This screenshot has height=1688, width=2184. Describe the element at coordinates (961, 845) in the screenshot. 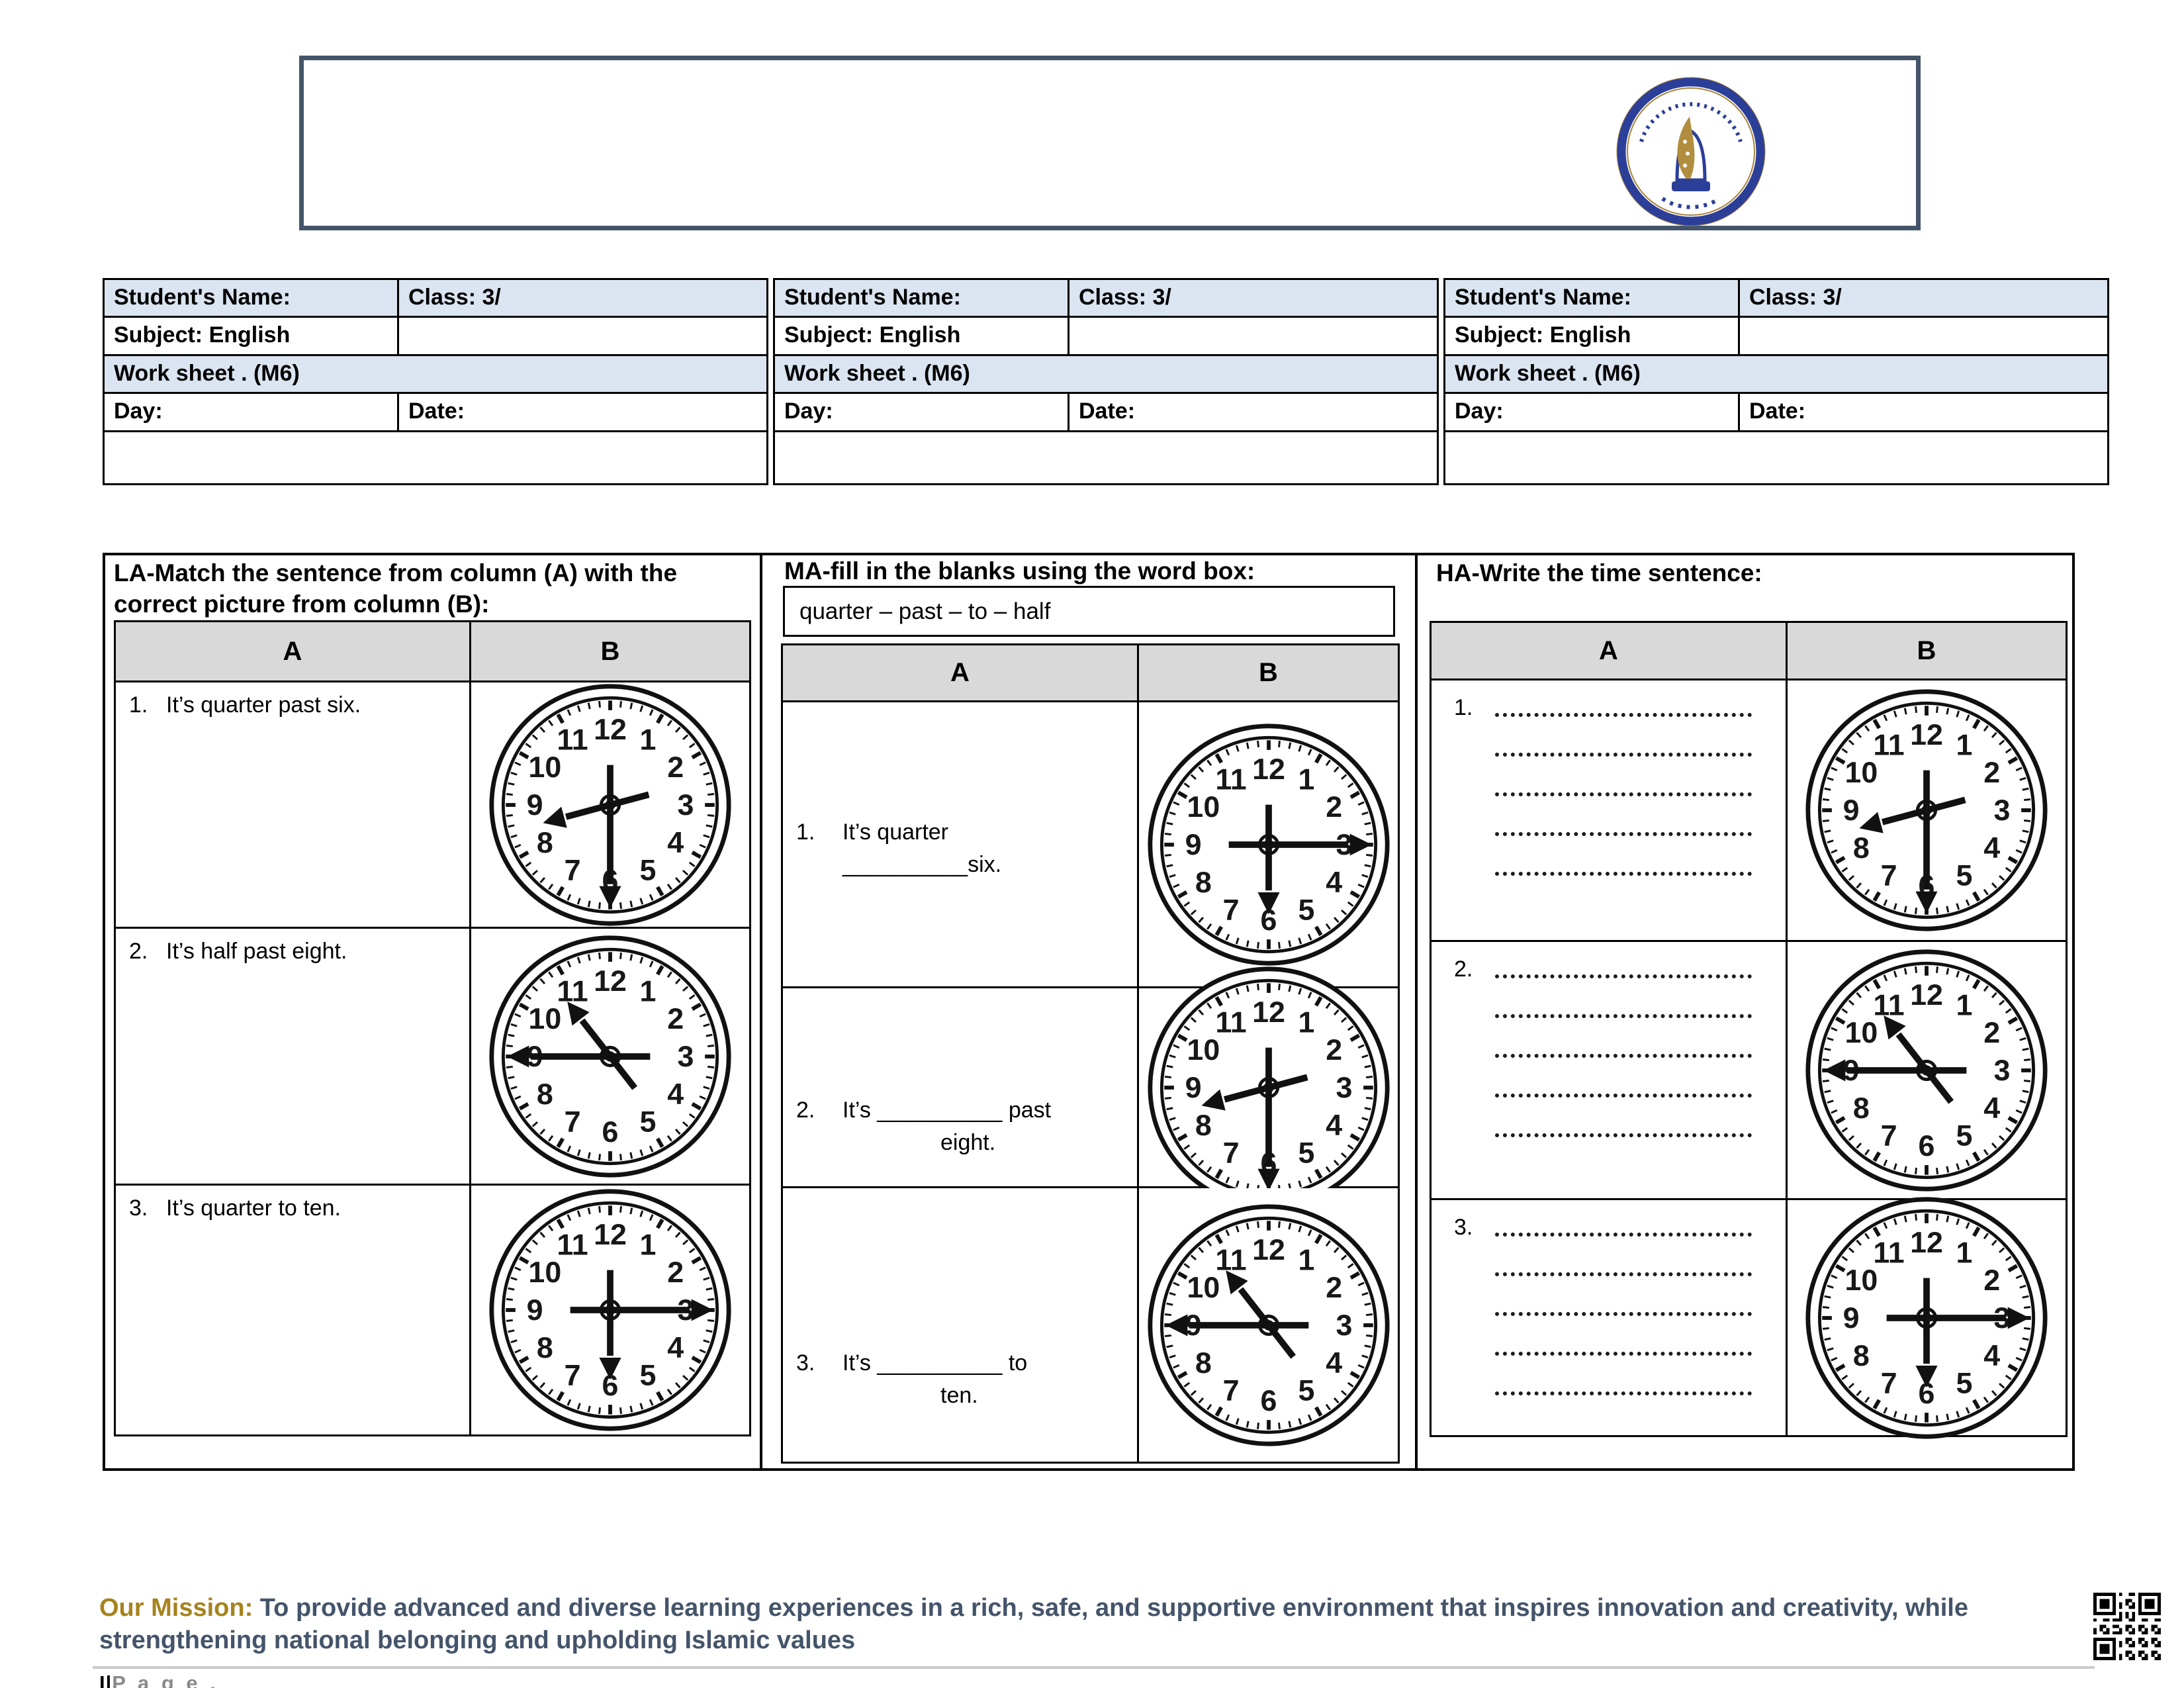

I see `ma-sentence-1: 1. It’s quarter __________six.` at that location.